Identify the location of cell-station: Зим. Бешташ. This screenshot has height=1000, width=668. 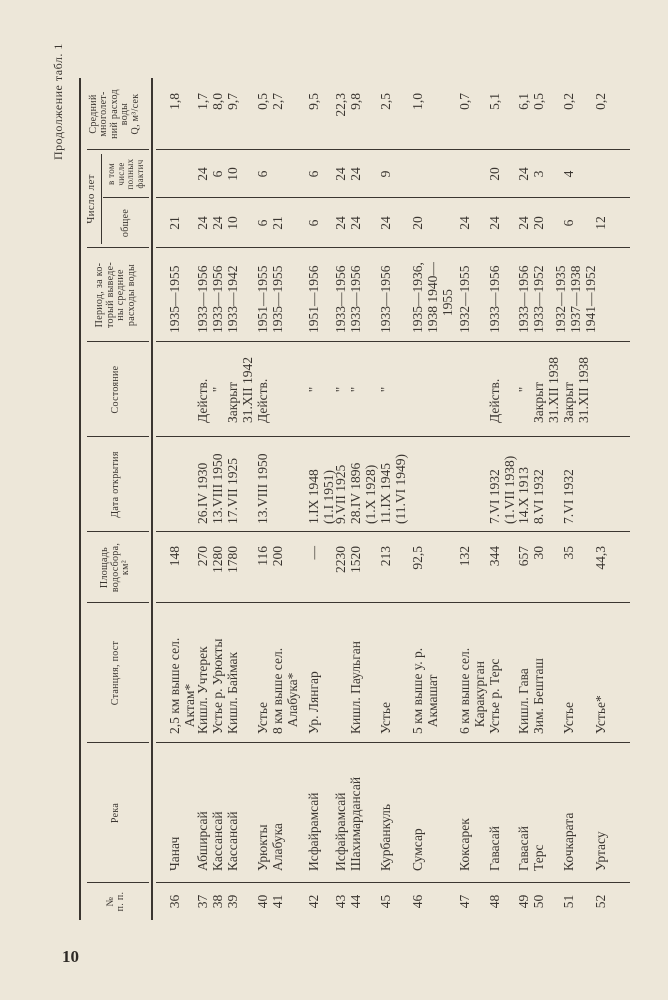
(538, 696).